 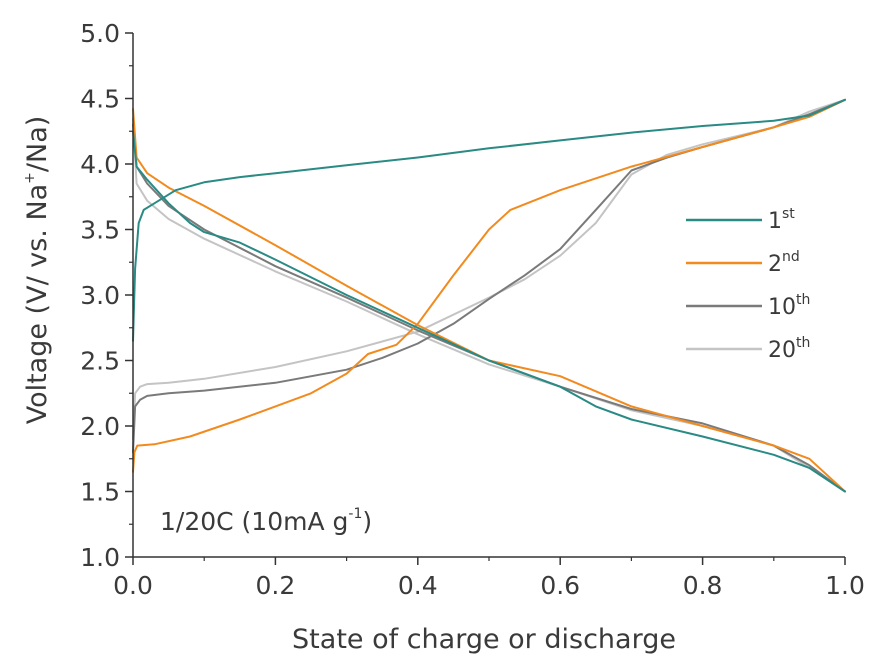 What do you see at coordinates (845, 585) in the screenshot?
I see `x-tick-label: 1.0` at bounding box center [845, 585].